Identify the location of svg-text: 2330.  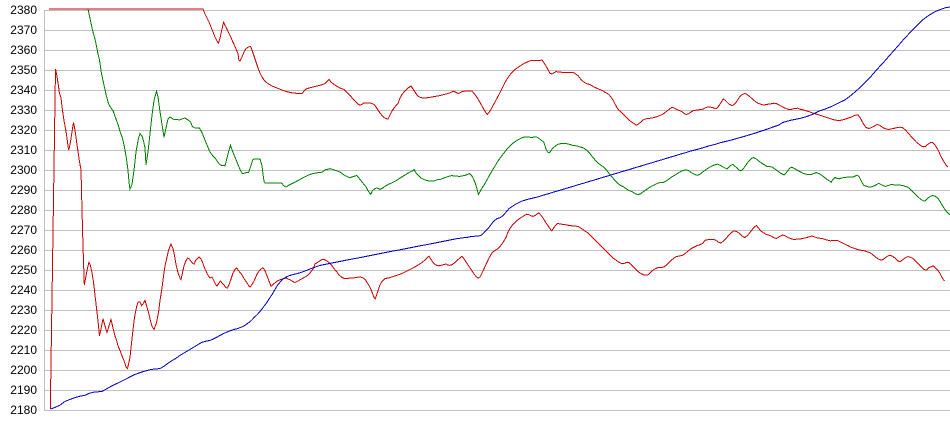
(23, 110).